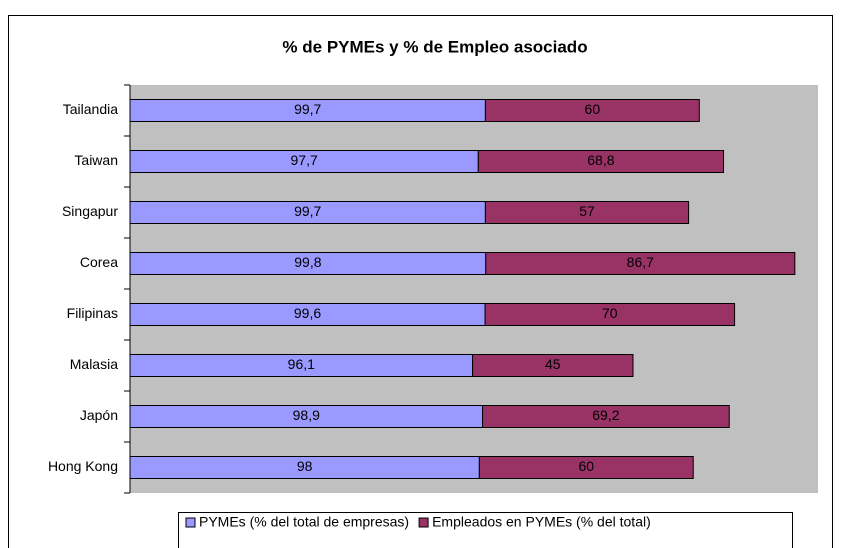 The height and width of the screenshot is (548, 842). I want to click on legend-label: Empleados en PYMEs (% del total), so click(541, 522).